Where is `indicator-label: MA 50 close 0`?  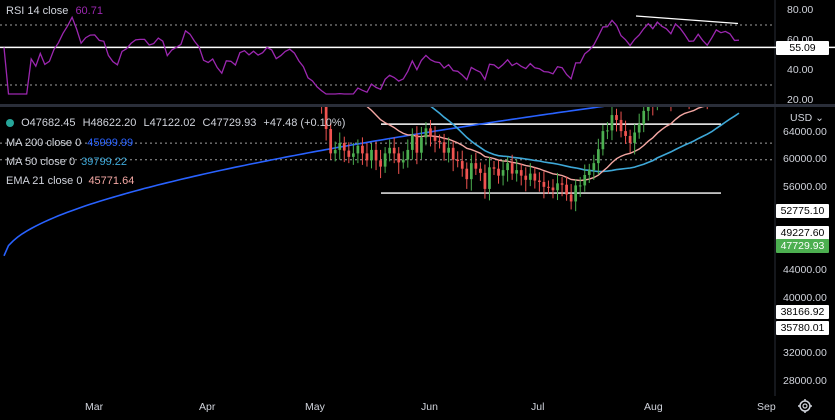
indicator-label: MA 50 close 0 is located at coordinates (41, 162).